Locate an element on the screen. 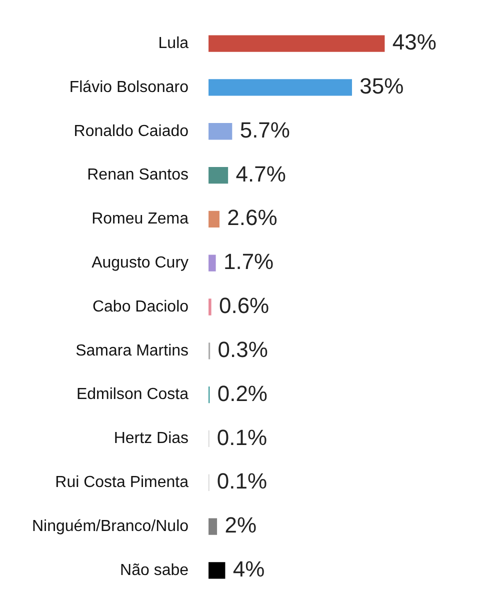 The width and height of the screenshot is (493, 614). y-tick-label: Augusto Cury is located at coordinates (140, 263).